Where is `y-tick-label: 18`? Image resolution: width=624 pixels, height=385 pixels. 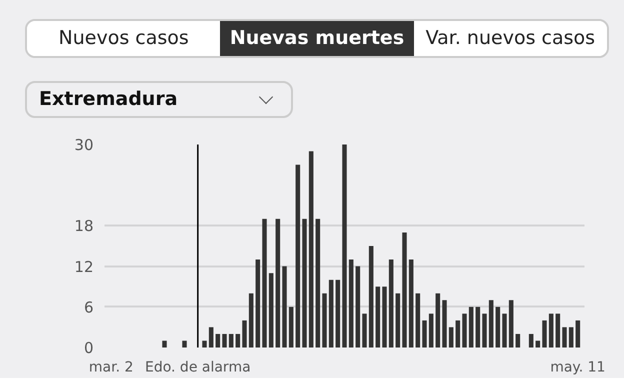 y-tick-label: 18 is located at coordinates (84, 226).